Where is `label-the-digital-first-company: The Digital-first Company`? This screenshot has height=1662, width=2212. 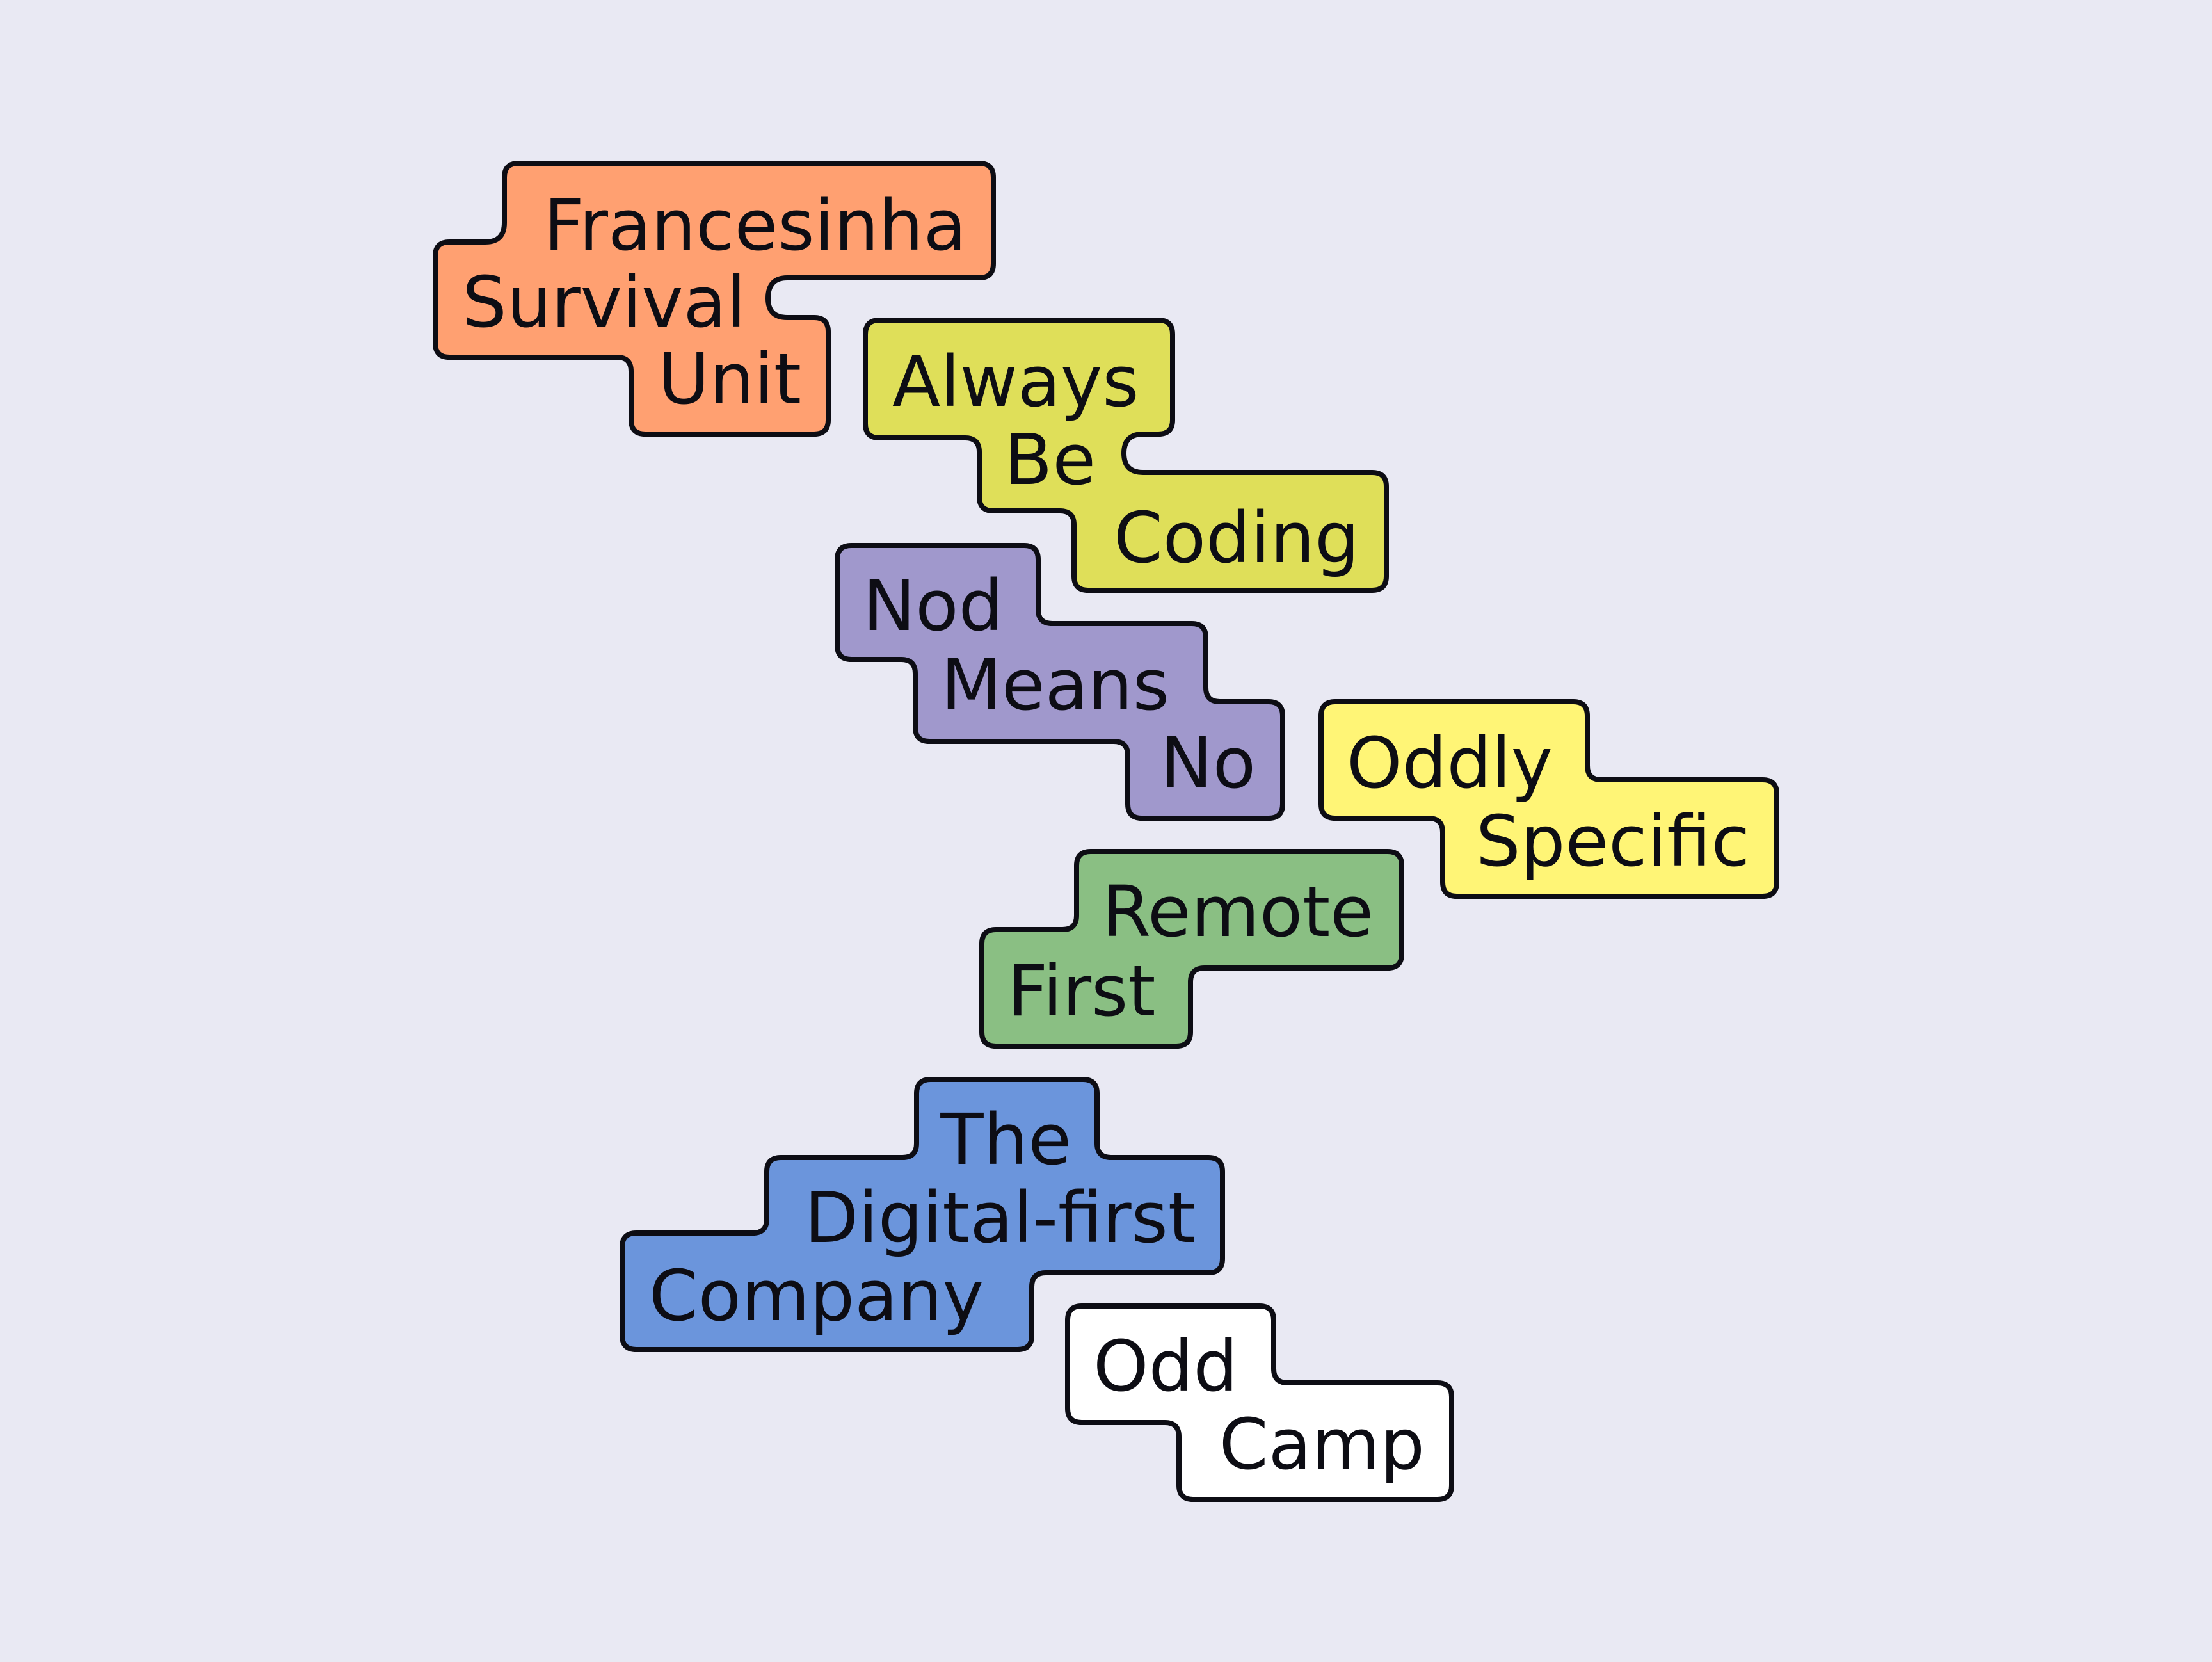
label-the-digital-first-company: The Digital-first Company is located at coordinates (922, 1214).